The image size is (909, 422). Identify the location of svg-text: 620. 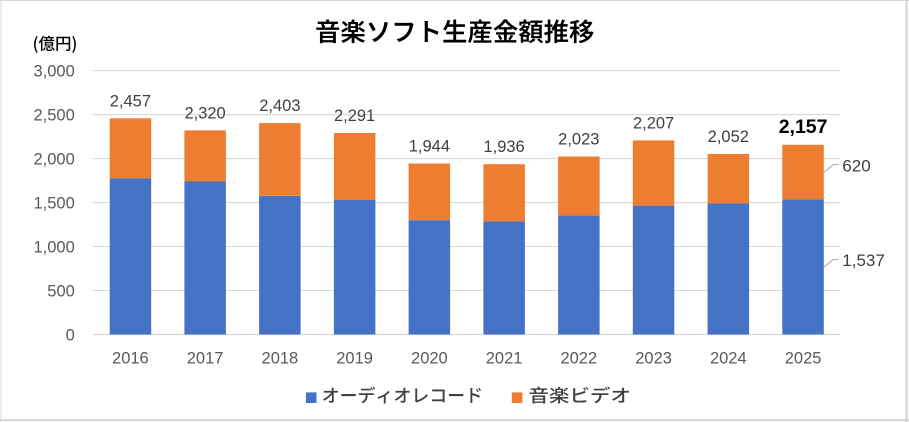
(856, 166).